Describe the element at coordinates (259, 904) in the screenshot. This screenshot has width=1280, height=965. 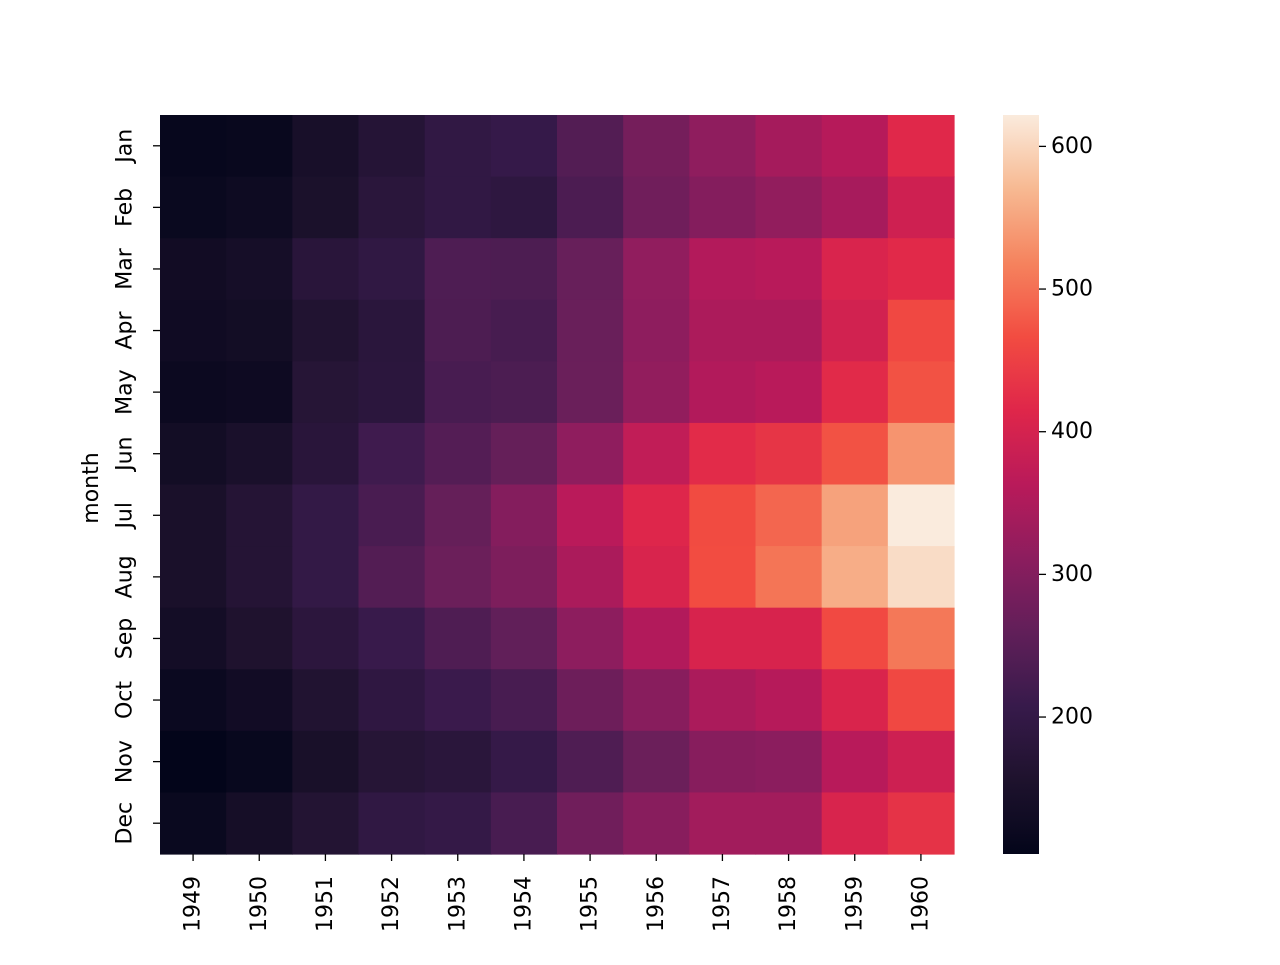
I see `x-tick-label: 1950` at that location.